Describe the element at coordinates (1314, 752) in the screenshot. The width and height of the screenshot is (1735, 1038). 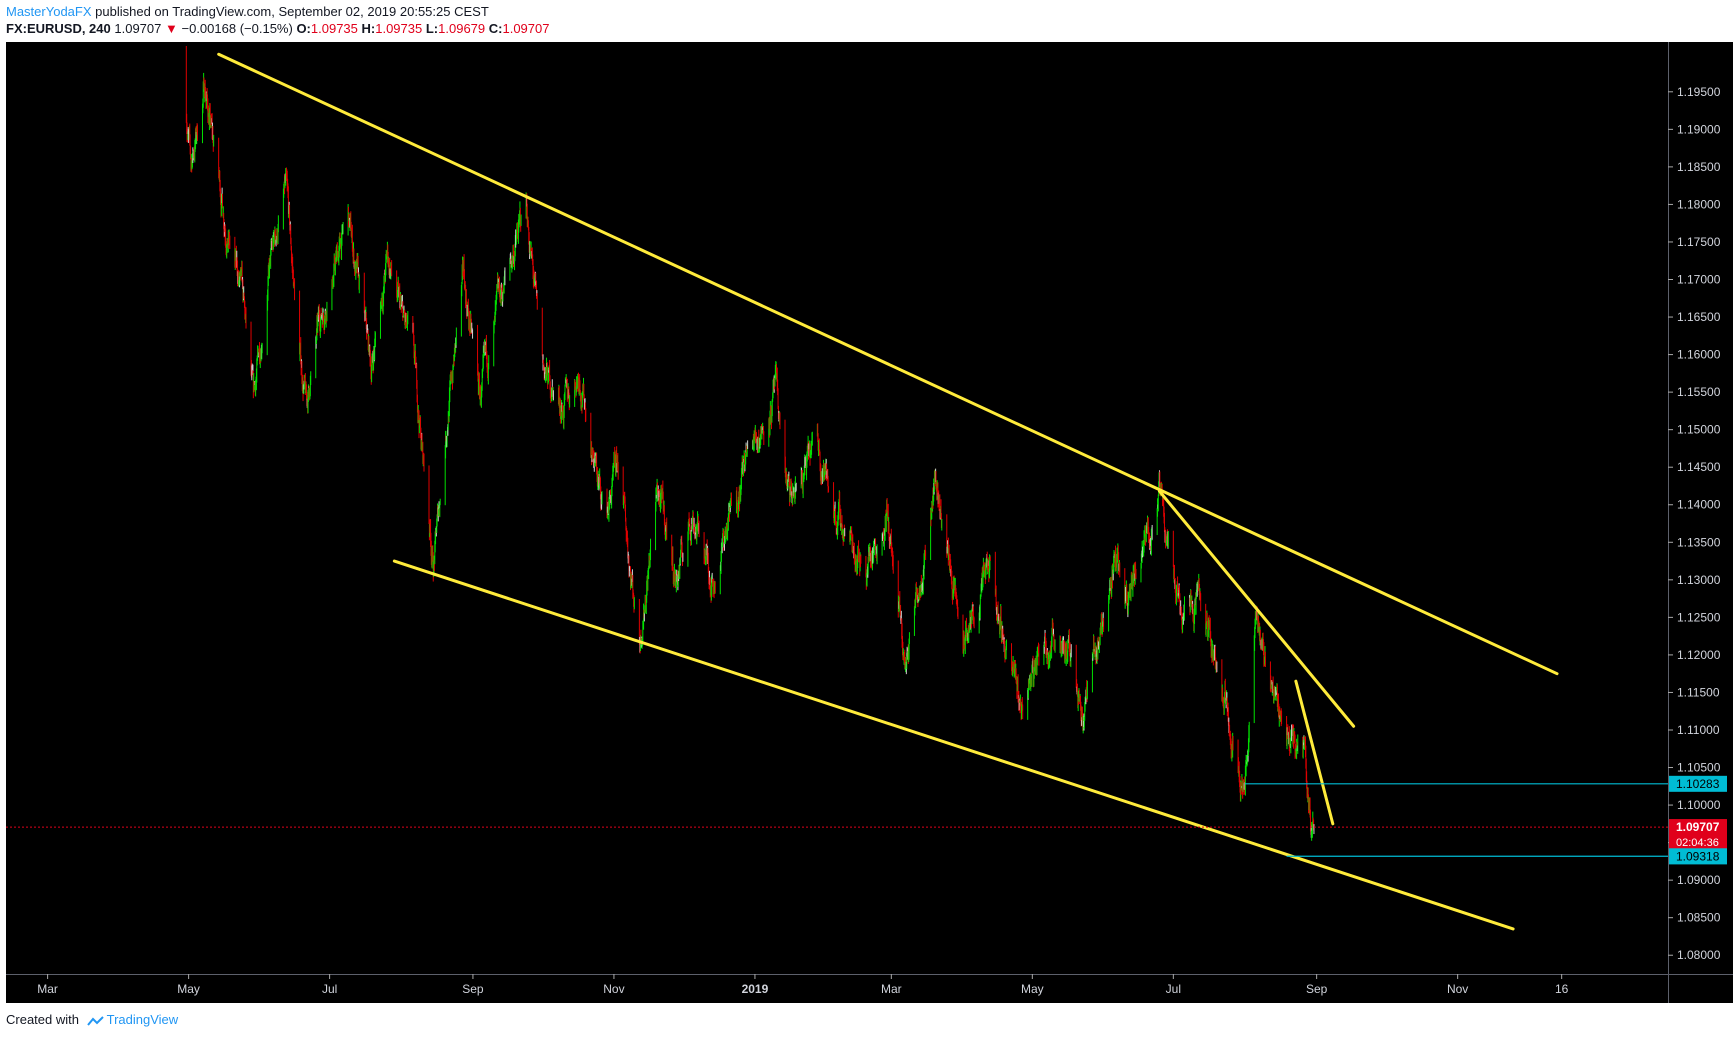
I see `short-downtrend-trendline` at that location.